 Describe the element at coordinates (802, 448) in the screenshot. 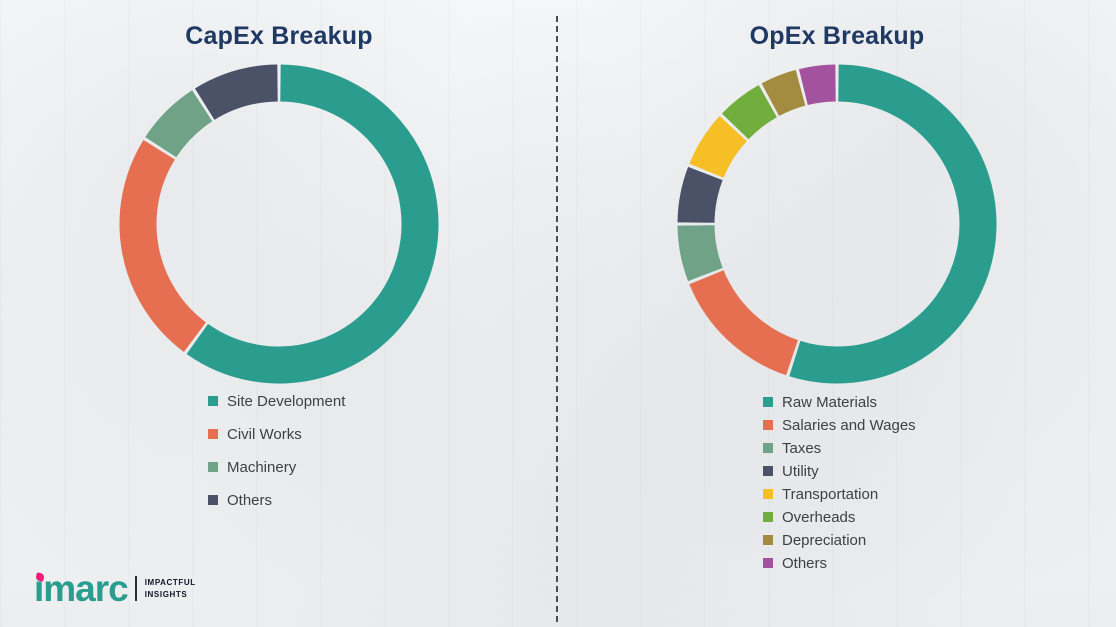

I see `legend-label: Taxes` at that location.